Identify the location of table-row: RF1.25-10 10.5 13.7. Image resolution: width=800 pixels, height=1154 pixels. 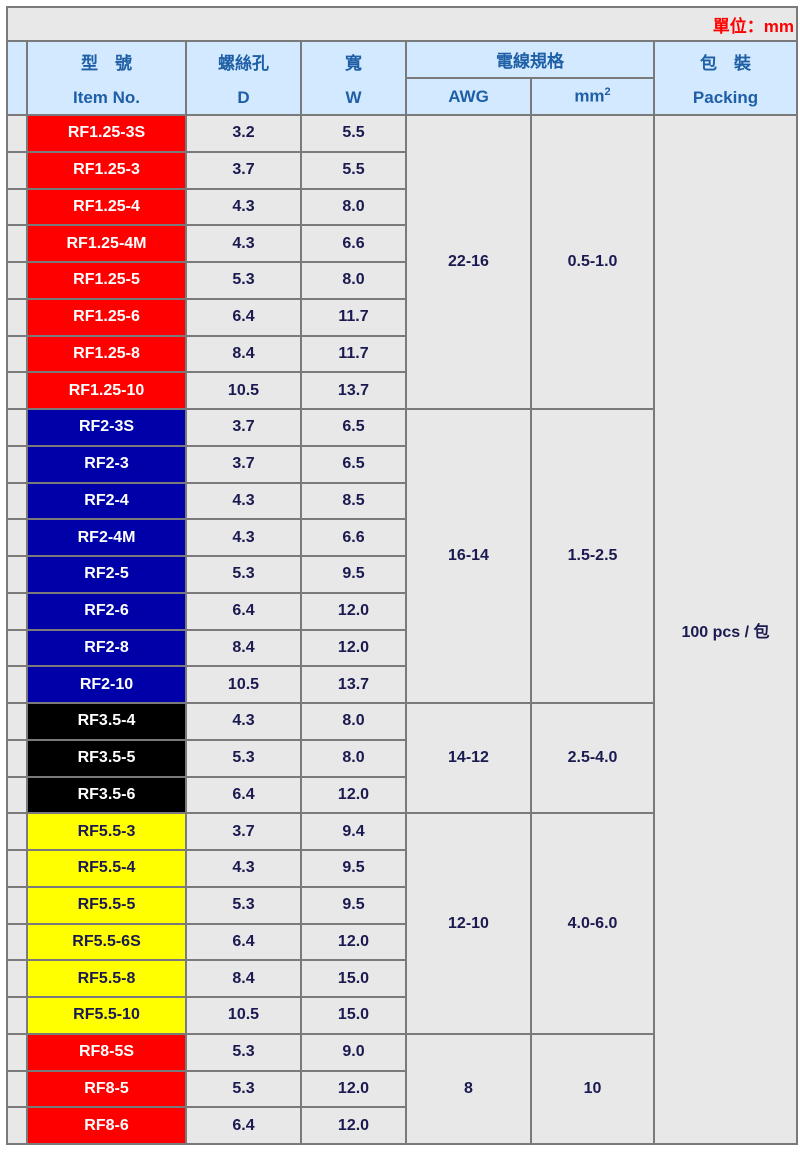
(401, 390).